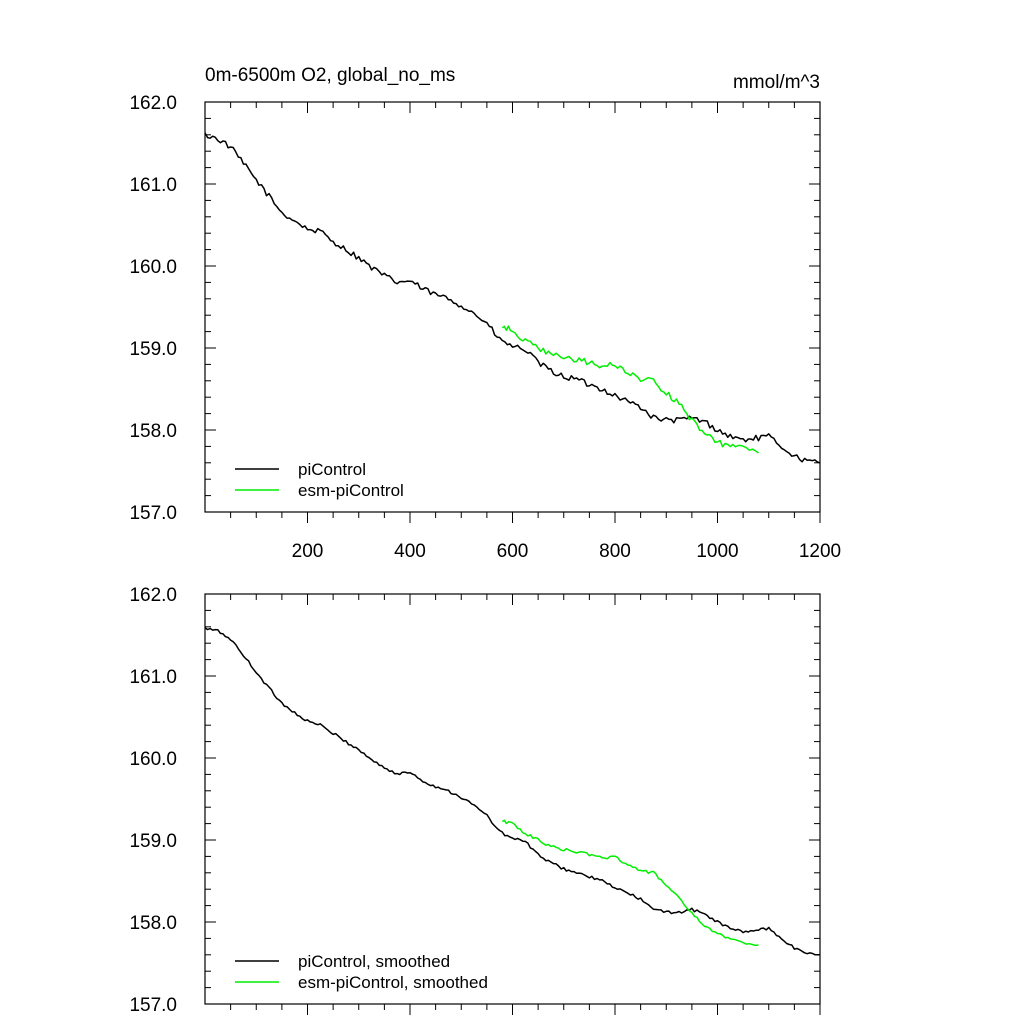 The image size is (1024, 1024). I want to click on x-tick-label: 400, so click(410, 551).